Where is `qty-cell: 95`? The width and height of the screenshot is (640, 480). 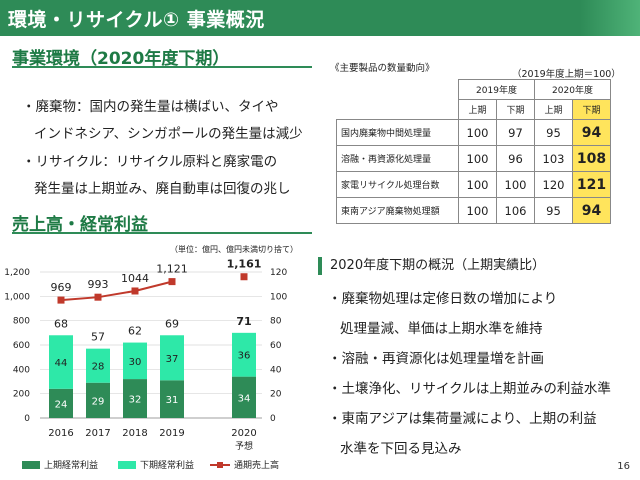 qty-cell: 95 is located at coordinates (553, 132).